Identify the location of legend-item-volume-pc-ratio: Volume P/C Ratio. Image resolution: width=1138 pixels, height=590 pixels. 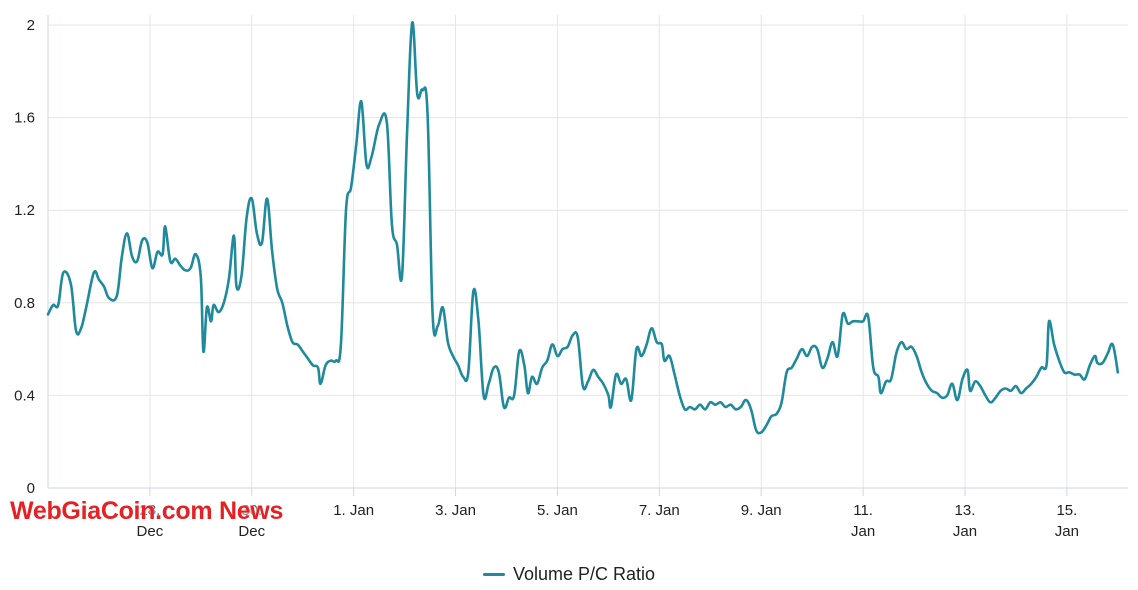
(569, 574).